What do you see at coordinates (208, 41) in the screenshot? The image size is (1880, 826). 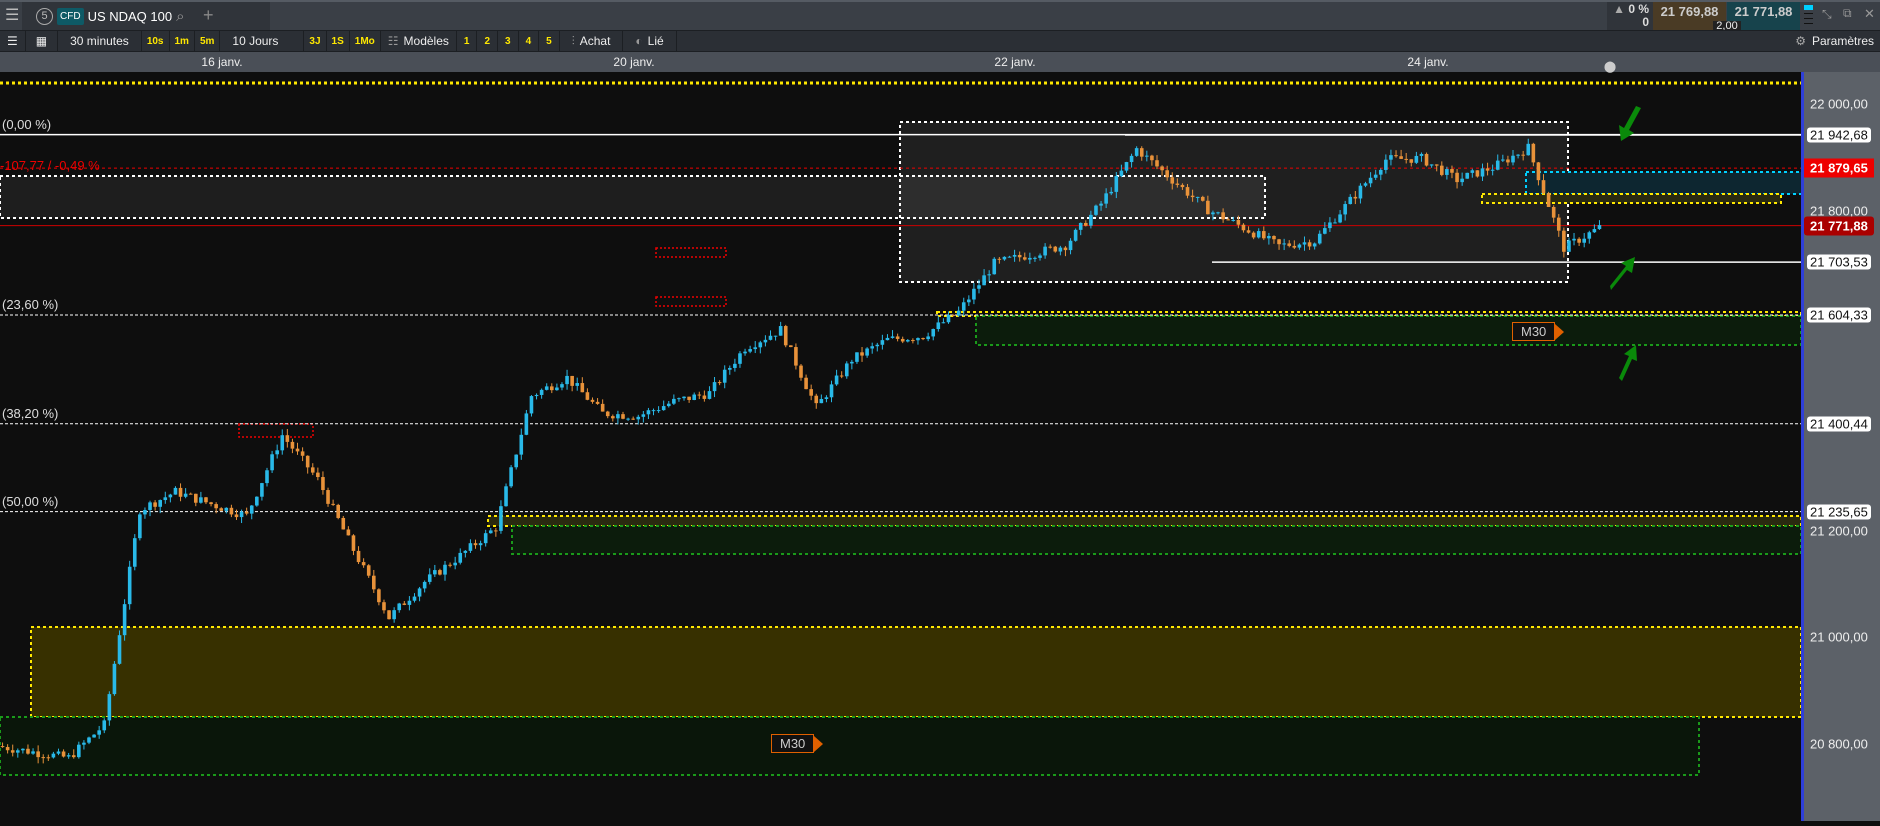 I see `interval-5m: 5m` at bounding box center [208, 41].